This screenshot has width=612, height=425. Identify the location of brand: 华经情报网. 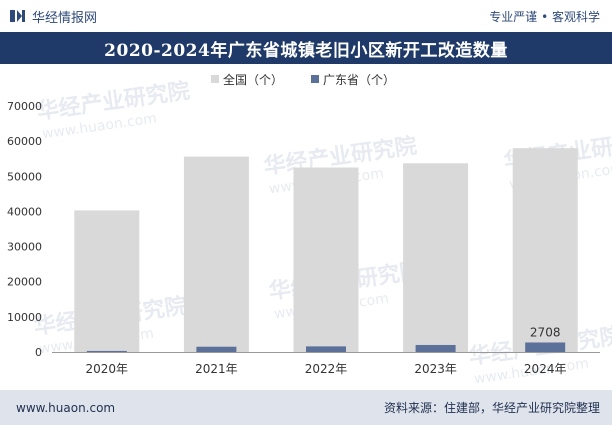
(53, 16).